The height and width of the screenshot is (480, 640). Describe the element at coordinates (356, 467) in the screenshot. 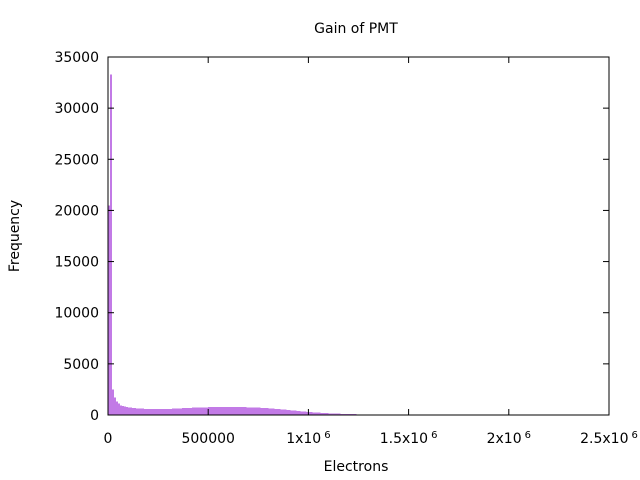

I see `x-axis-label: Electrons` at that location.